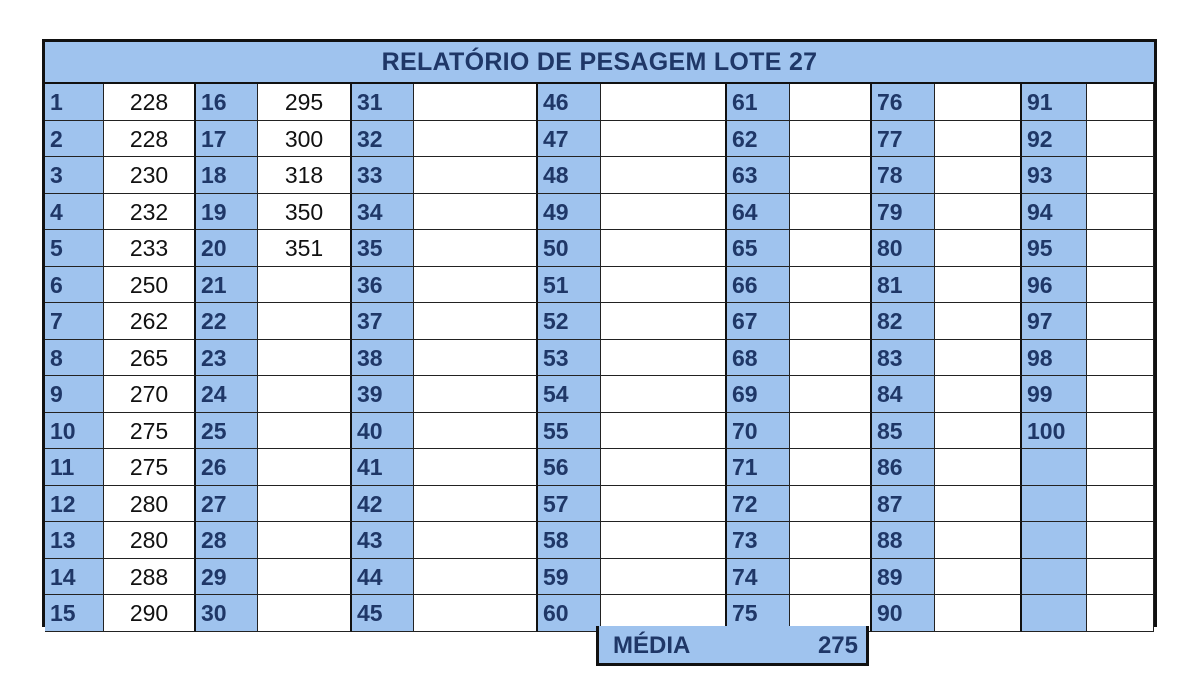 The image size is (1200, 700). I want to click on animal-number-42: 42, so click(383, 503).